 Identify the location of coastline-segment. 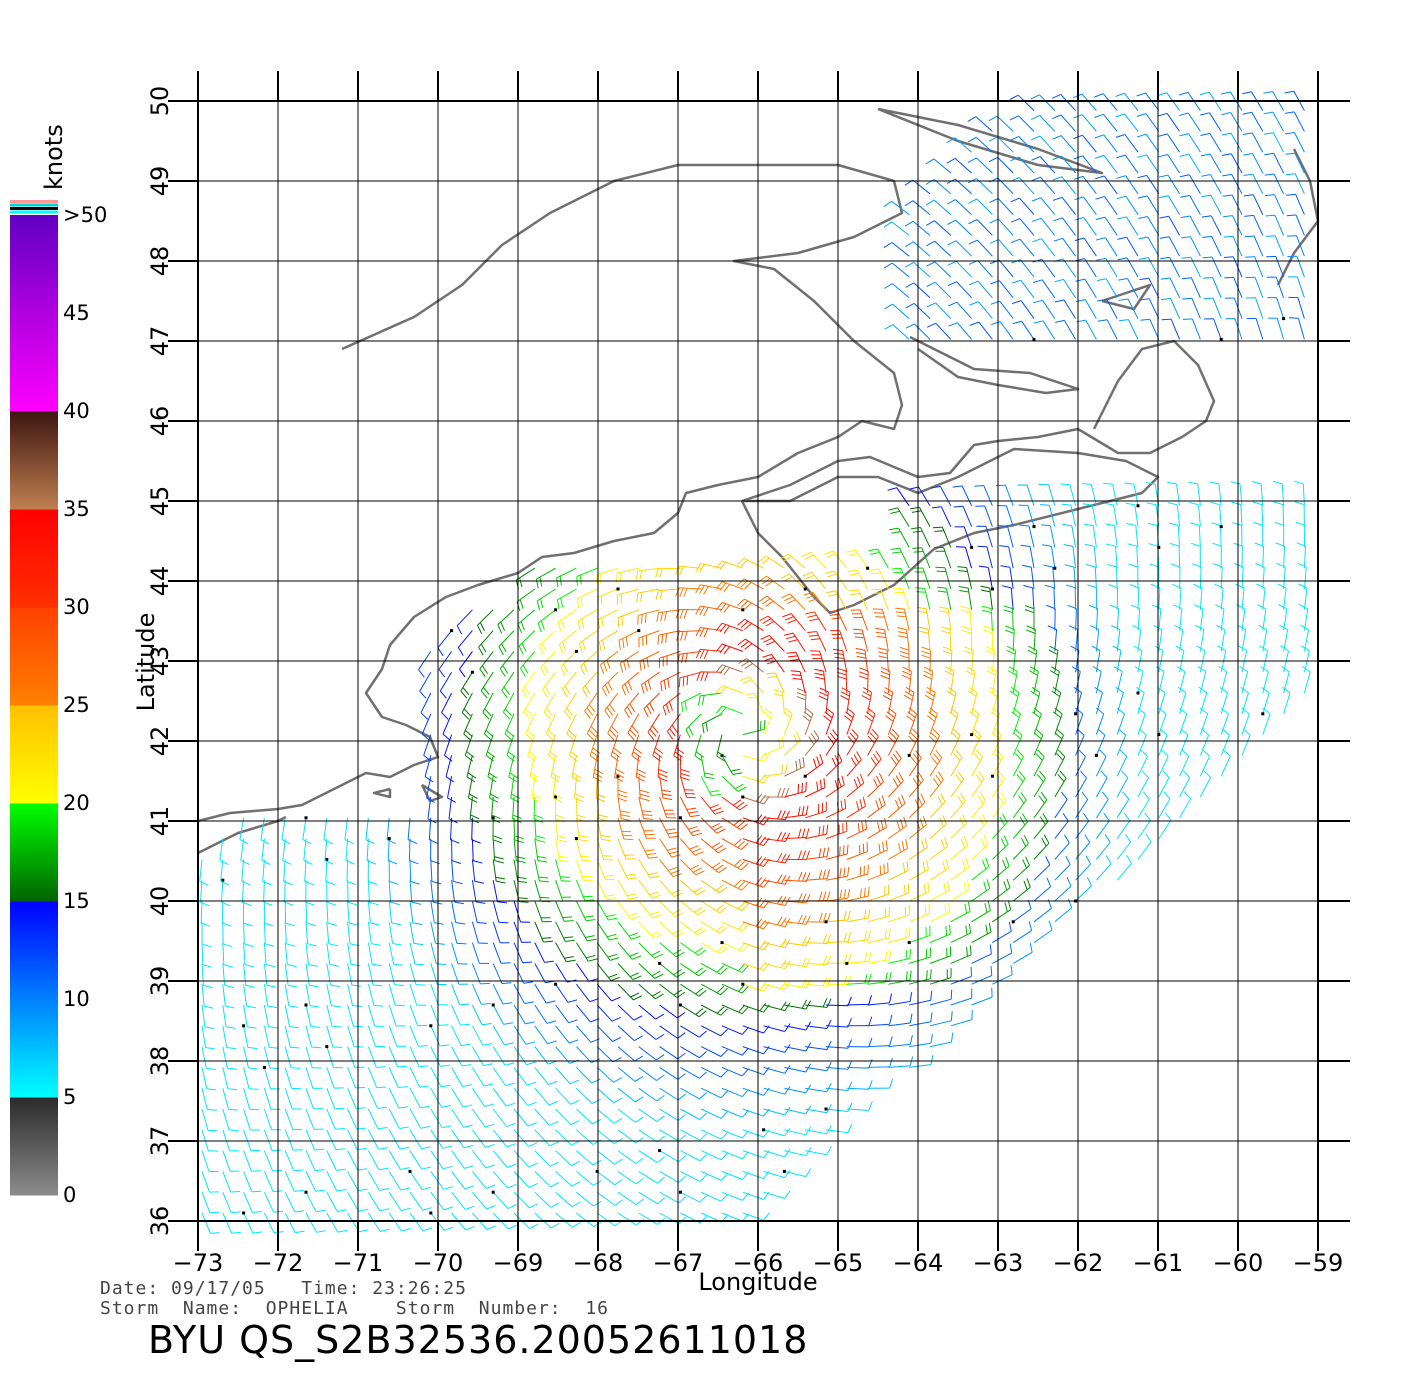
(242, 835).